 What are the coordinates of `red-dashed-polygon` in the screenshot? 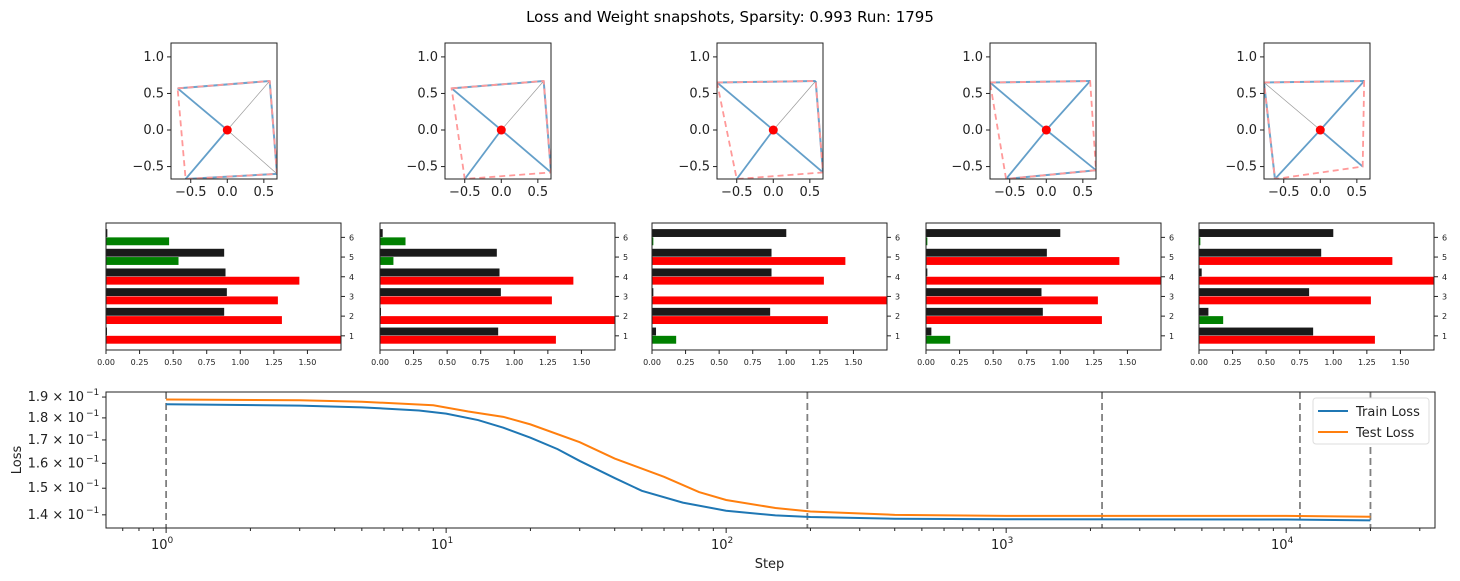 It's located at (226, 129).